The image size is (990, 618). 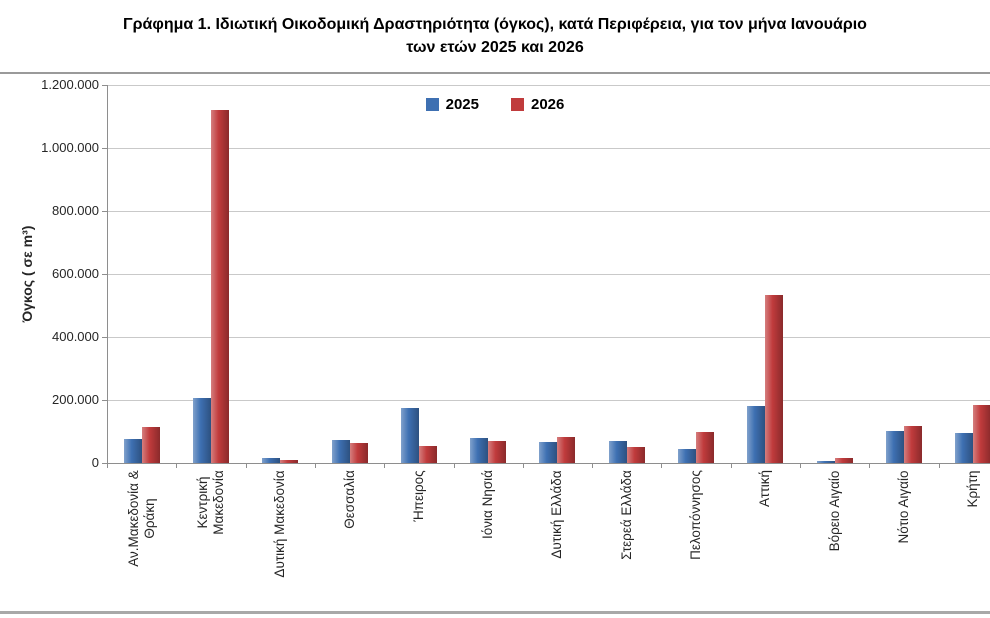 I want to click on chart-title-line2: των ετών 2025 και 2026, so click(x=495, y=47).